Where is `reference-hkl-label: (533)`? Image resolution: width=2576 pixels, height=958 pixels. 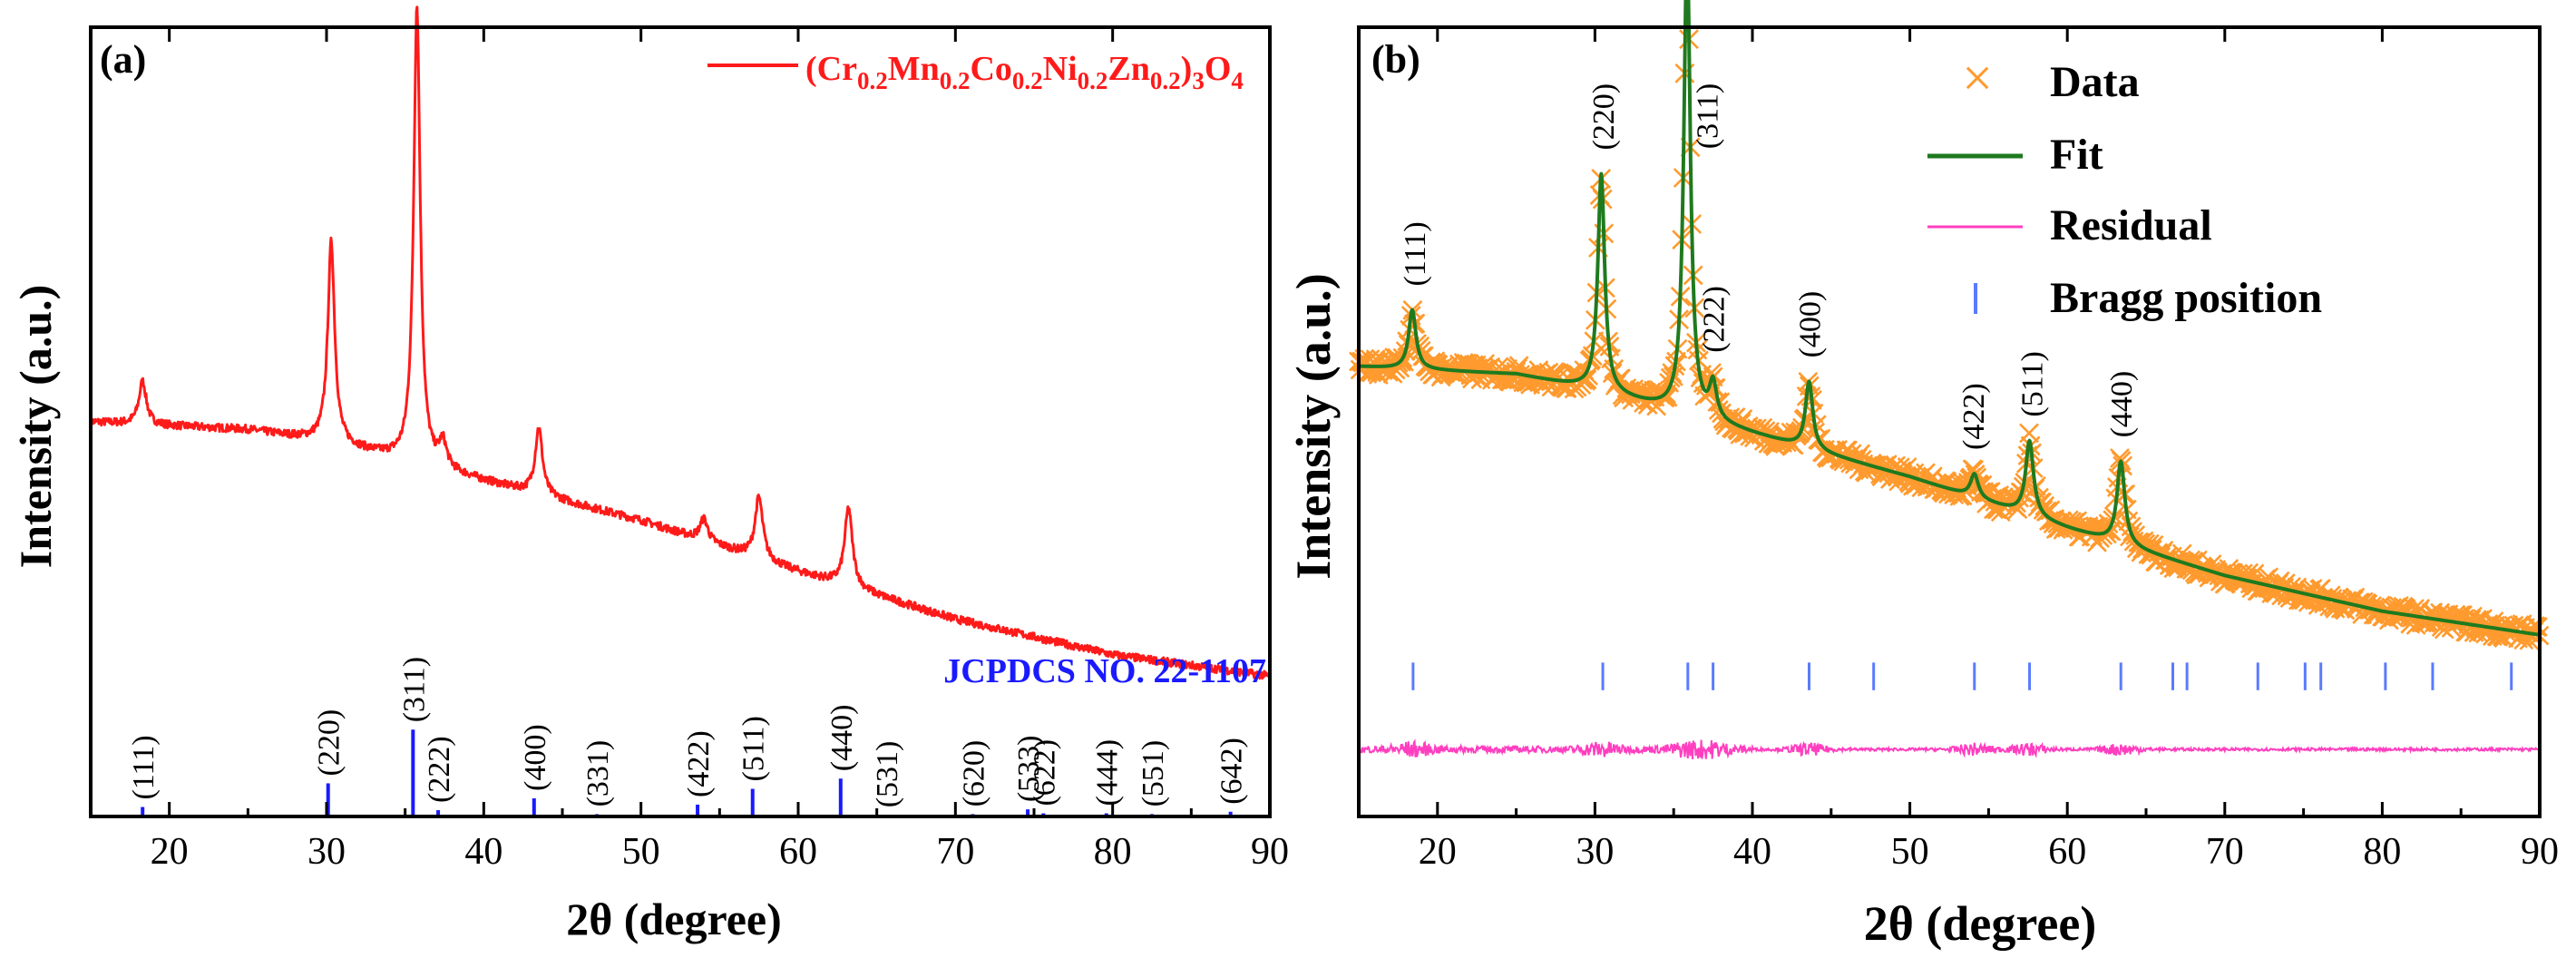
reference-hkl-label: (533) is located at coordinates (1029, 770).